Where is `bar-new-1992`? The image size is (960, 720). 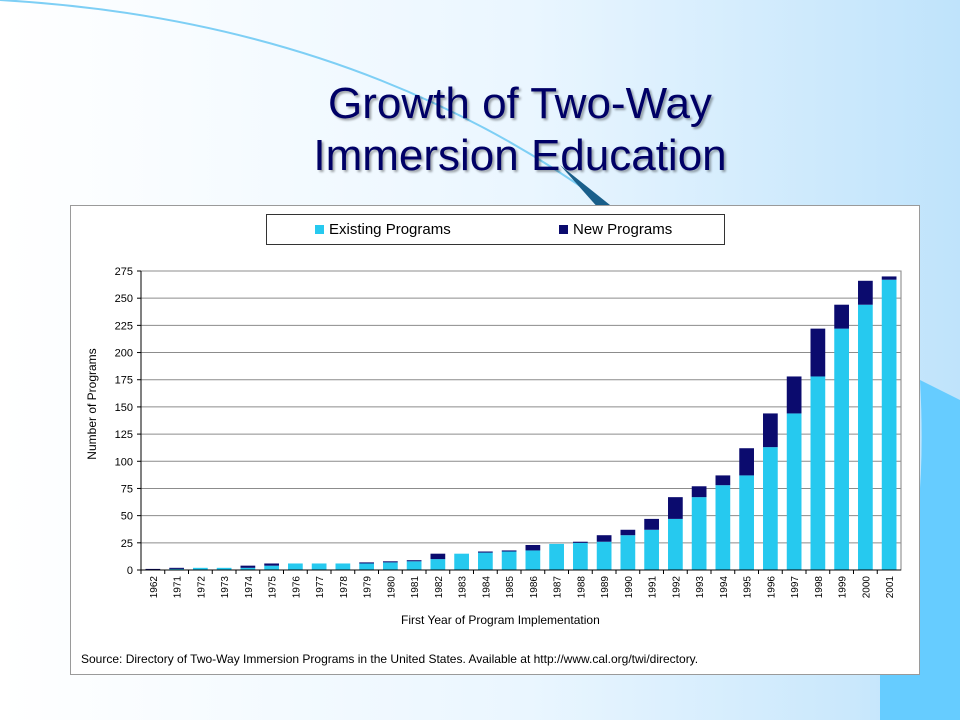
bar-new-1992 is located at coordinates (675, 508).